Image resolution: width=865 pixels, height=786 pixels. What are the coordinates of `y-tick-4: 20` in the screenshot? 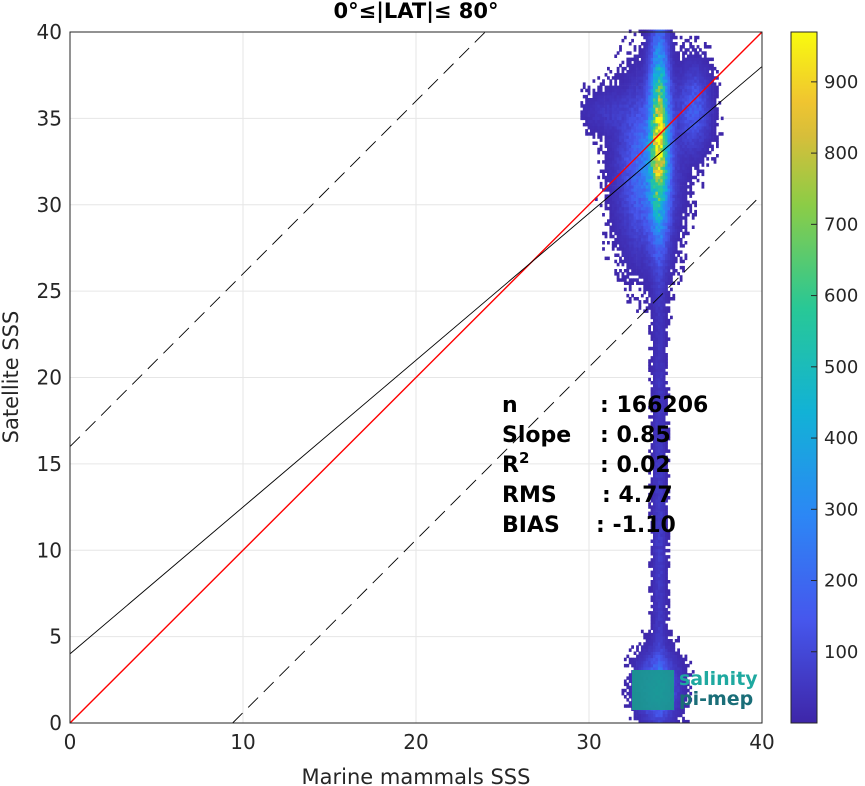 It's located at (49, 378).